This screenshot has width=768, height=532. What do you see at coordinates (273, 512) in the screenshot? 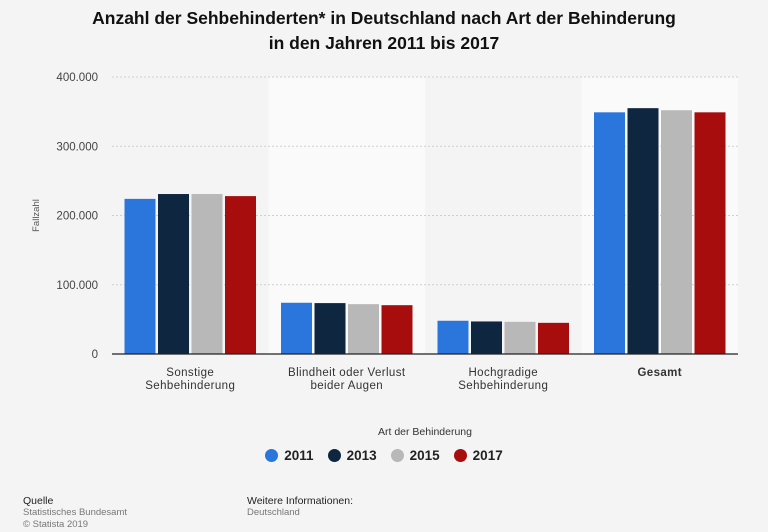
I see `info-region: Deutschland` at bounding box center [273, 512].